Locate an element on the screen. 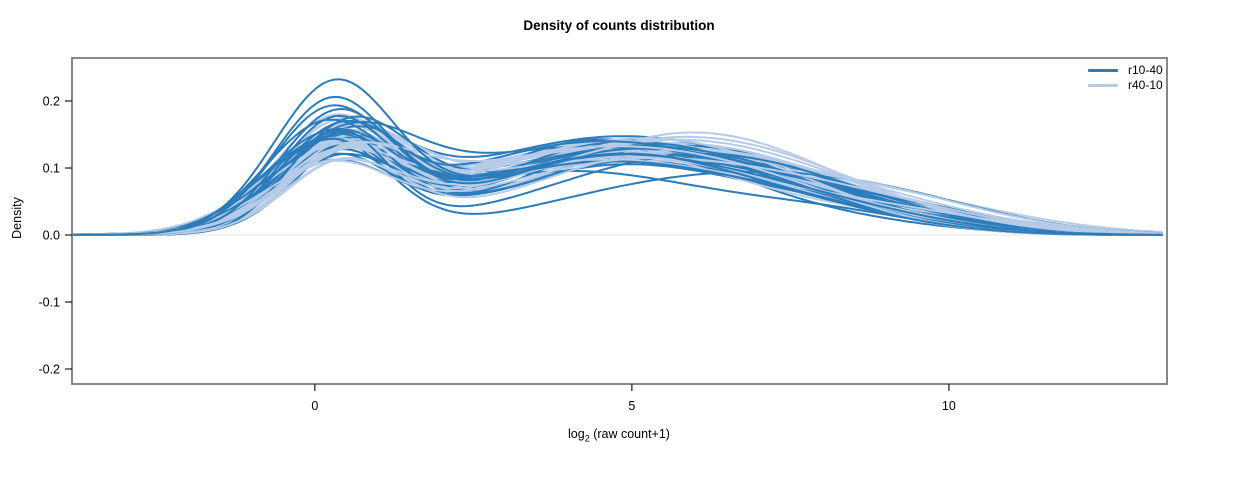 The height and width of the screenshot is (500, 1238). legend-label: r40-10 is located at coordinates (1145, 85).